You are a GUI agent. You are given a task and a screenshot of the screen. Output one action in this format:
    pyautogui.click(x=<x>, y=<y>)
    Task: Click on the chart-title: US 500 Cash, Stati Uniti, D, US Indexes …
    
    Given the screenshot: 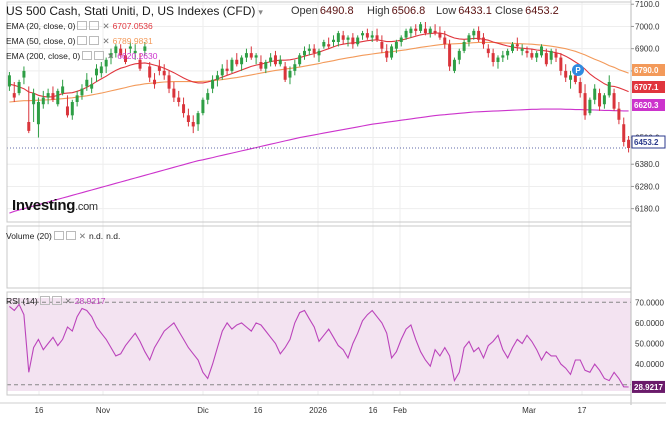 What is the action you would take?
    pyautogui.click(x=134, y=11)
    